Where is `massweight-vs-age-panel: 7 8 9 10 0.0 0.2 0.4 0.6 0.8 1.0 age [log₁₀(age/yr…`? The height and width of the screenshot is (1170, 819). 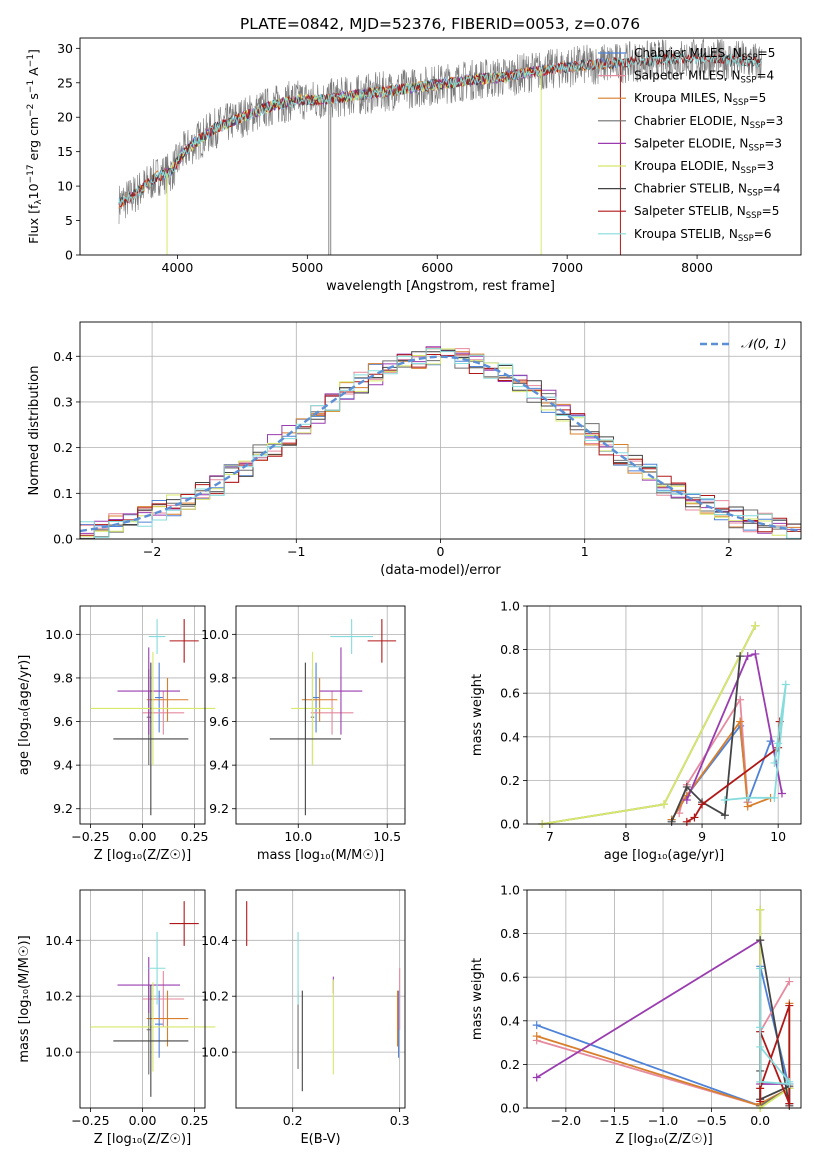 massweight-vs-age-panel: 7 8 9 10 0.0 0.2 0.4 0.6 0.8 1.0 age [log₁₀(age/yr… is located at coordinates (636, 731).